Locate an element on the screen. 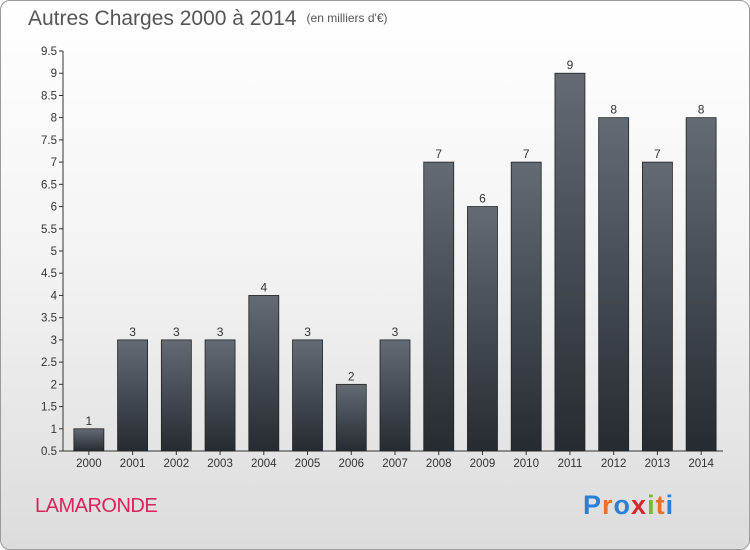  bar-2006 is located at coordinates (351, 417).